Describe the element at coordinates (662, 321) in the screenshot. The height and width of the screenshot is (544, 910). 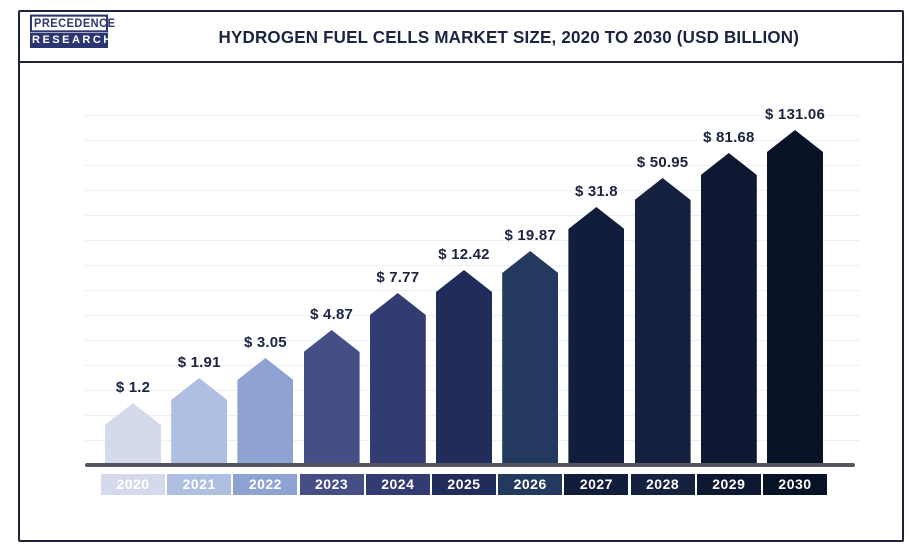
I see `bar-2028` at that location.